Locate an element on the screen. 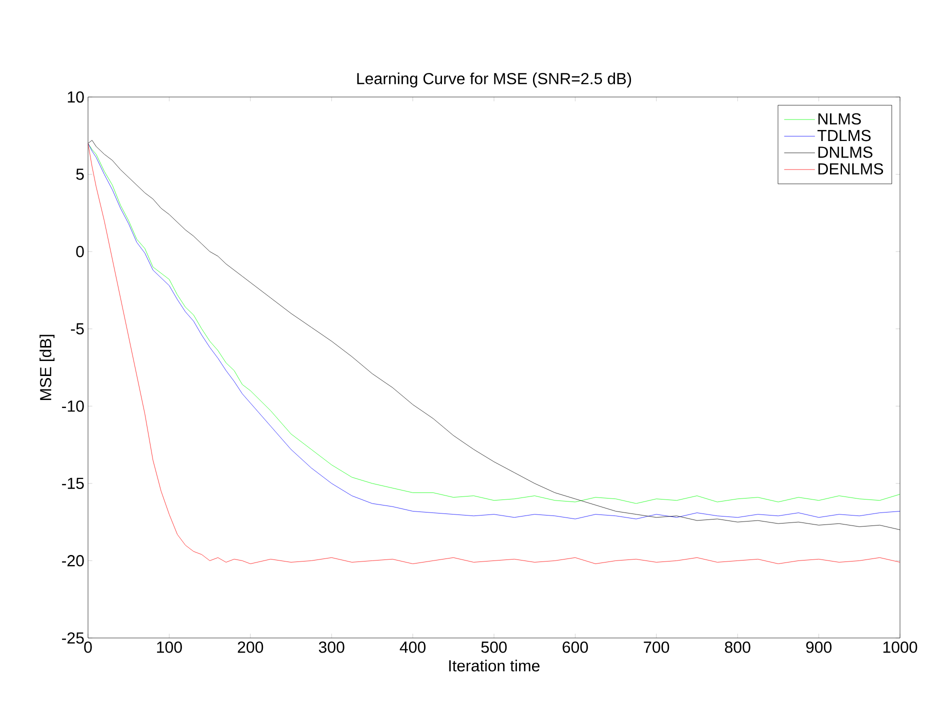 Image resolution: width=936 pixels, height=706 pixels. y-axis-title: MSE [dB] is located at coordinates (47, 367).